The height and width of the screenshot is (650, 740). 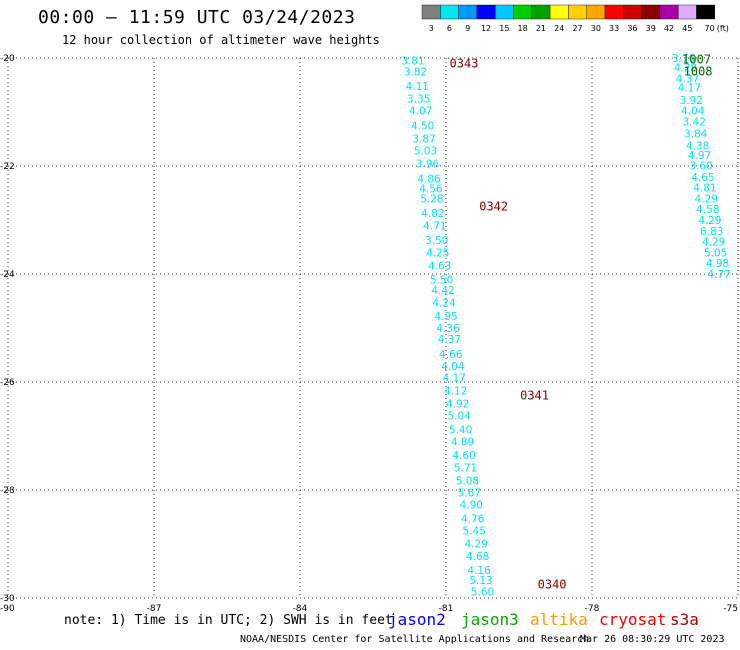 I want to click on wave-height-label: 4.63, so click(x=439, y=266).